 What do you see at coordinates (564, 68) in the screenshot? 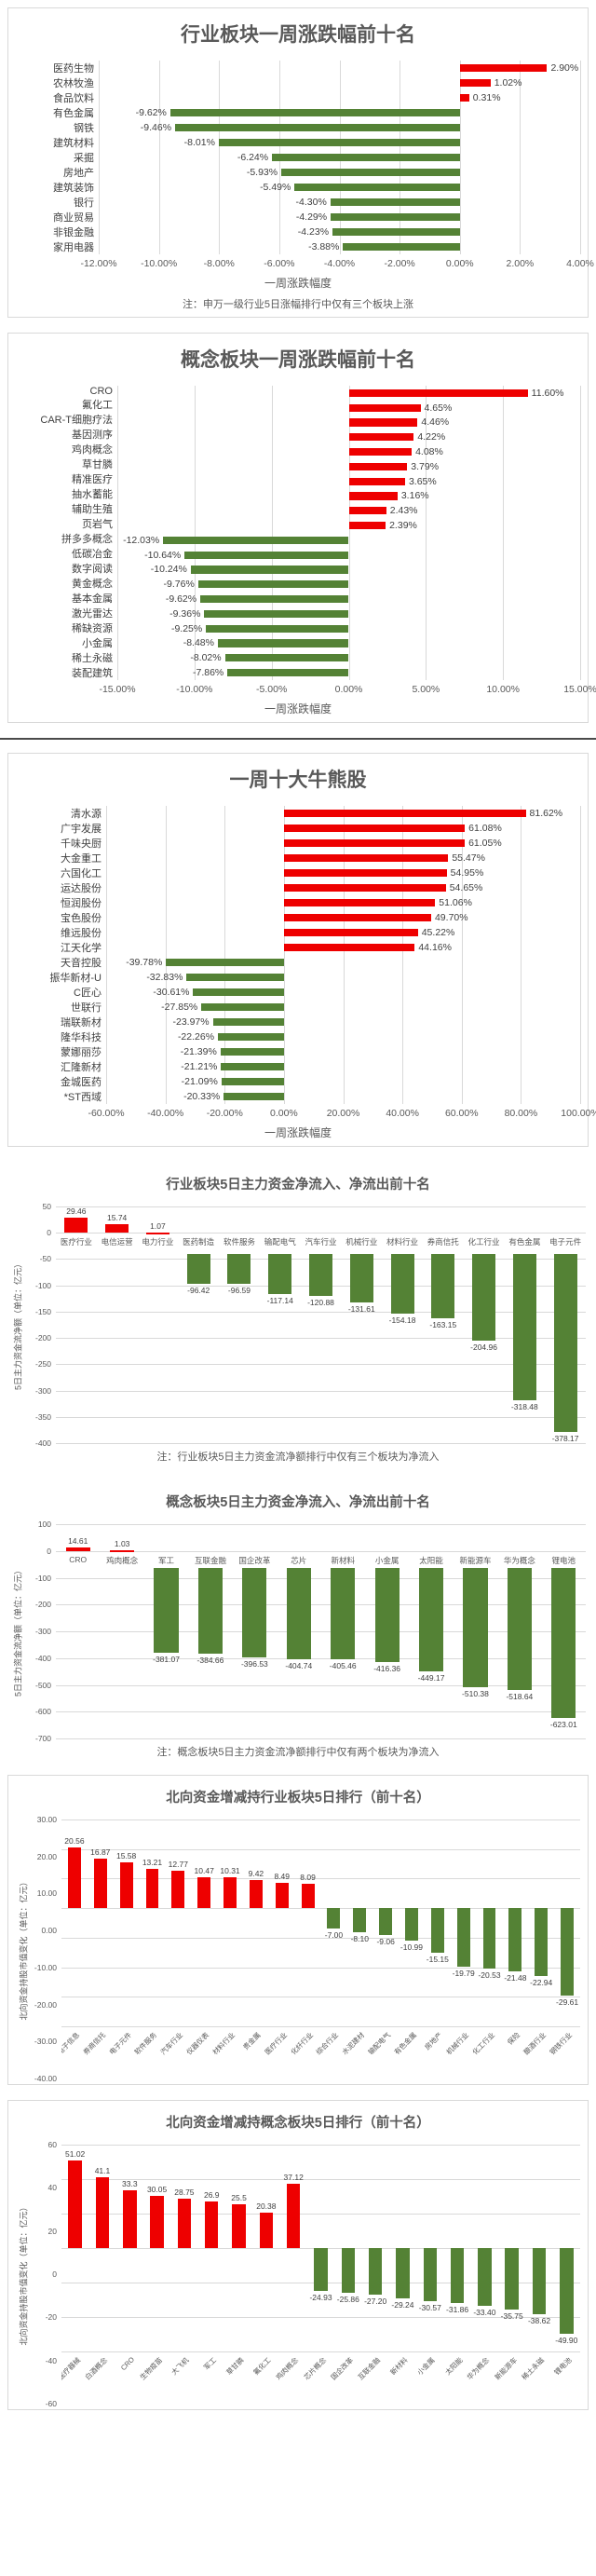
I see `value-label: 2.90%` at bounding box center [564, 68].